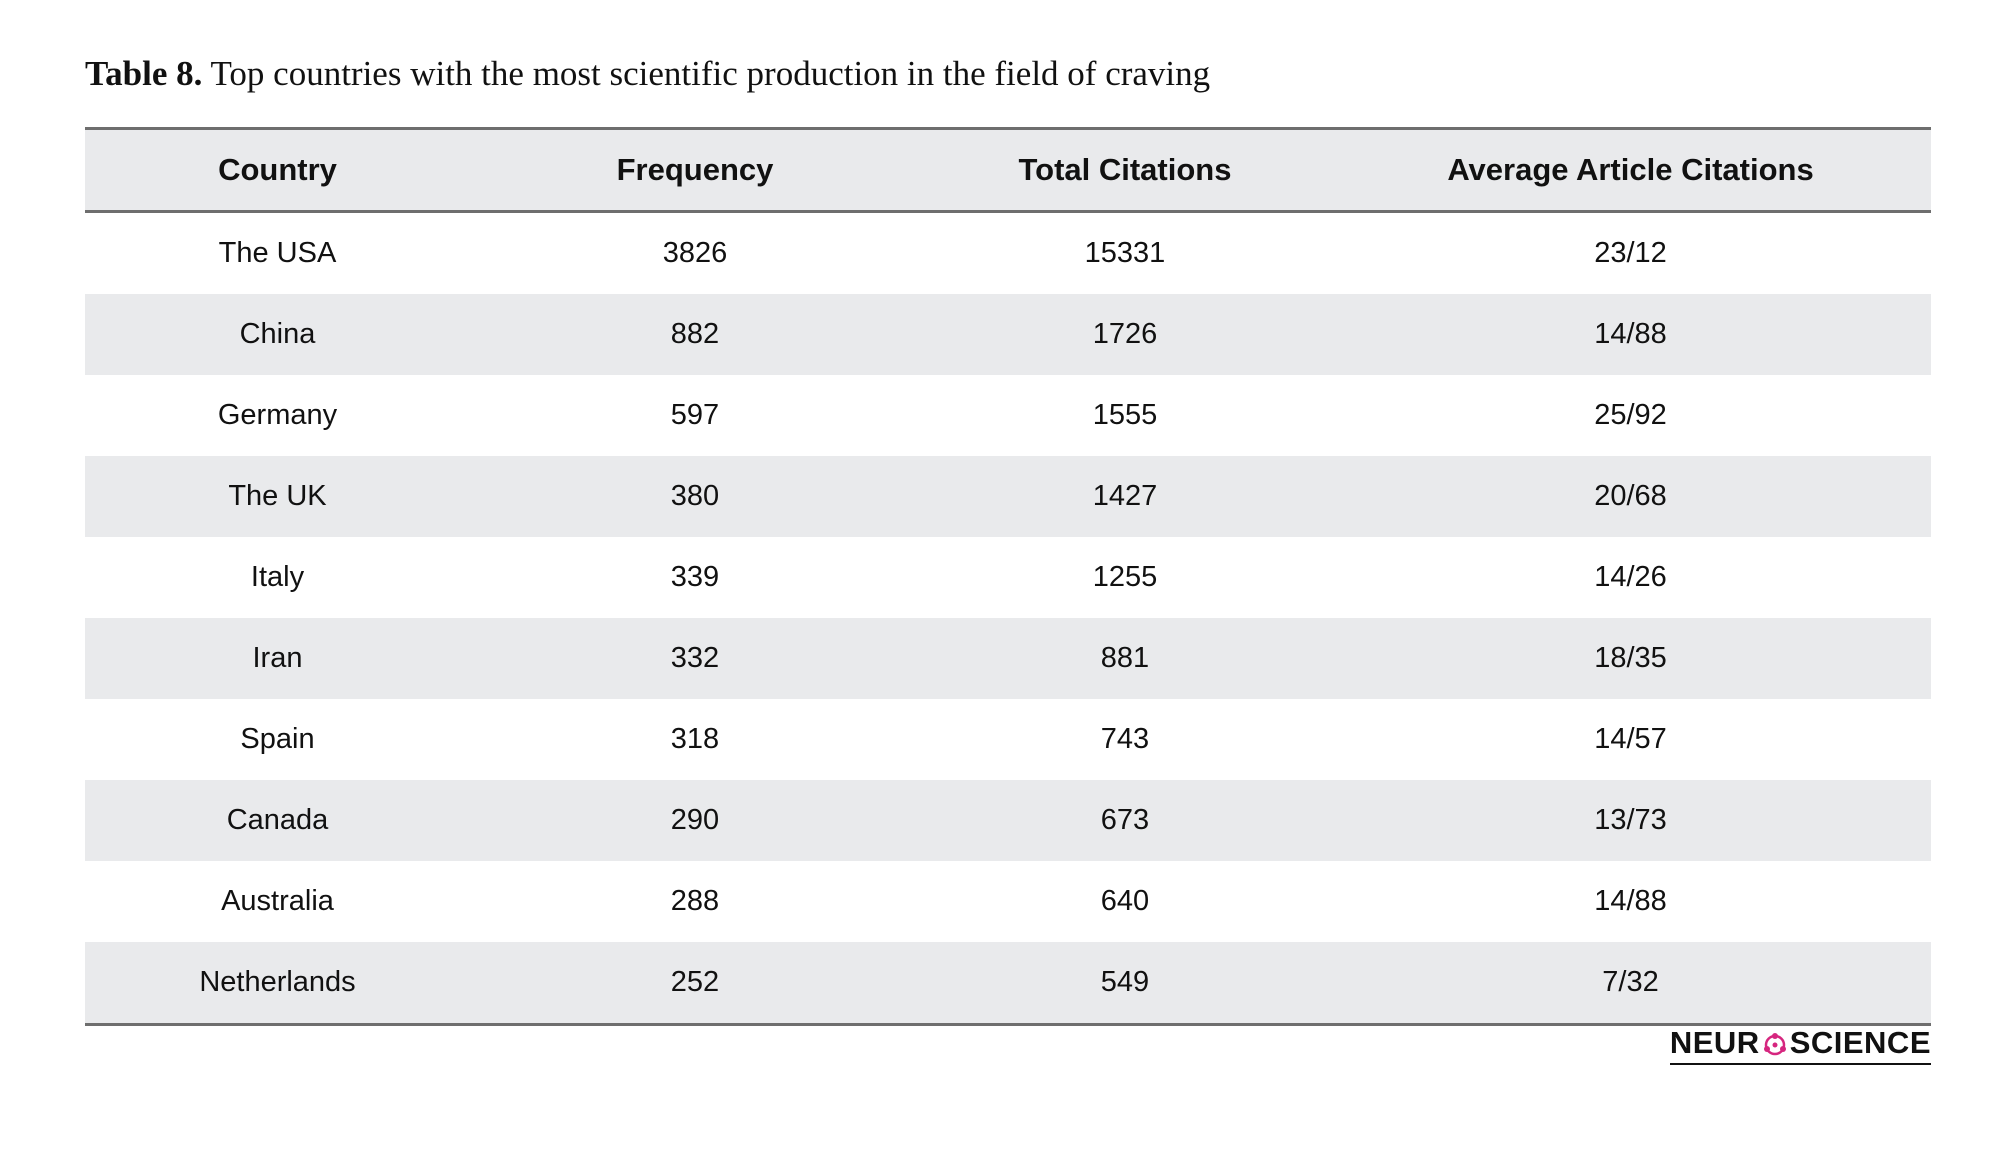 The height and width of the screenshot is (1152, 2000). Describe the element at coordinates (1630, 577) in the screenshot. I see `cell-average-citations: 14/26` at that location.